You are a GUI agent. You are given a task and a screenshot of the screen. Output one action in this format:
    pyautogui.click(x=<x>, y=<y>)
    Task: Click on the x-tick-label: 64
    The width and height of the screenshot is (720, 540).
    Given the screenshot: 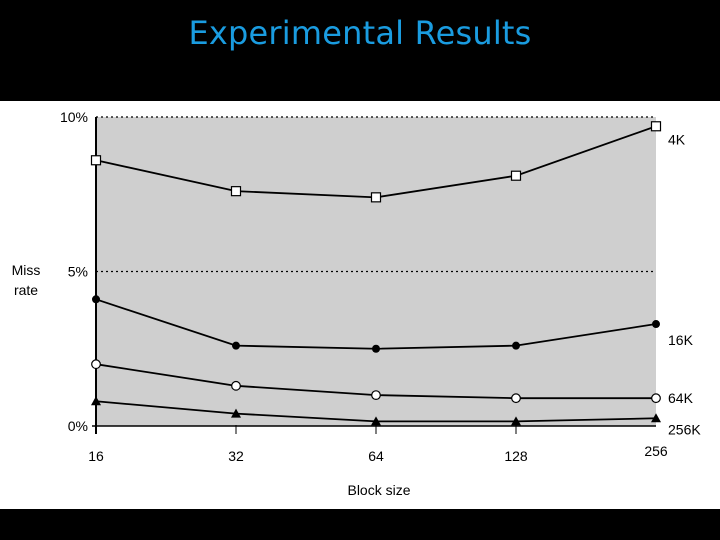 What is the action you would take?
    pyautogui.click(x=376, y=456)
    